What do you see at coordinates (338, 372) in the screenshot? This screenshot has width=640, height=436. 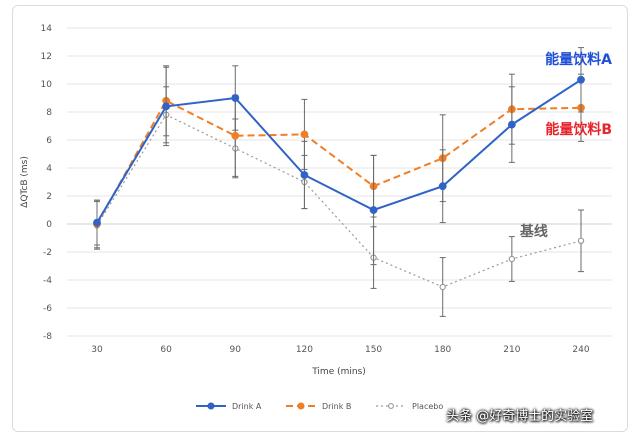 I see `x-axis-title: Time (mins)` at bounding box center [338, 372].